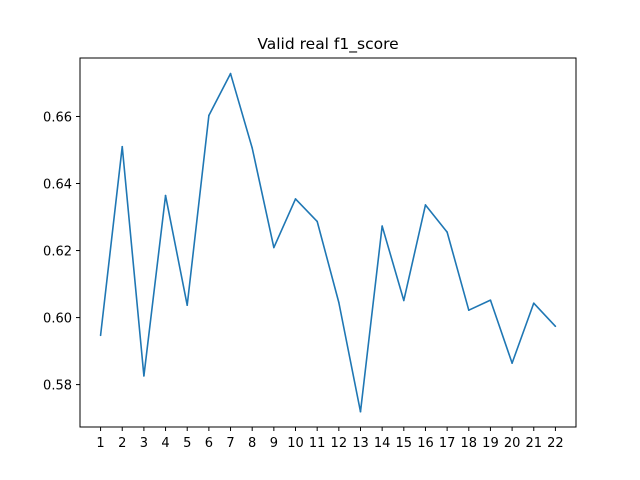  I want to click on x-tick-label: 15, so click(404, 443).